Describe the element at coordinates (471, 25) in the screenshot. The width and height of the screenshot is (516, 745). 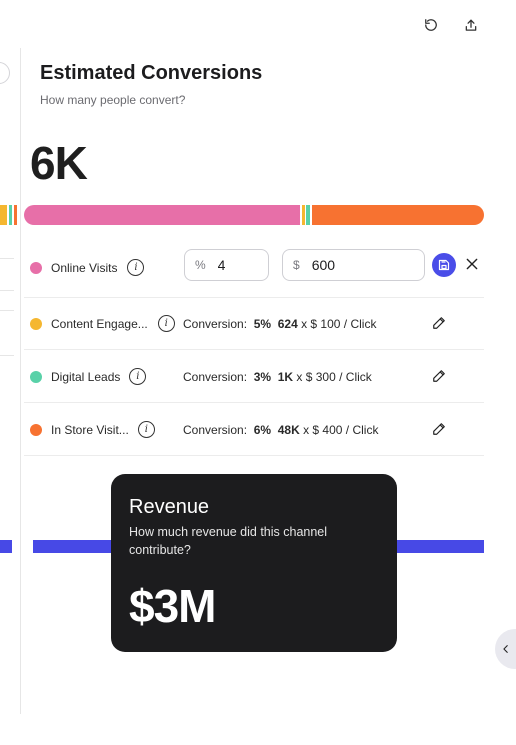
I see `share-icon` at that location.